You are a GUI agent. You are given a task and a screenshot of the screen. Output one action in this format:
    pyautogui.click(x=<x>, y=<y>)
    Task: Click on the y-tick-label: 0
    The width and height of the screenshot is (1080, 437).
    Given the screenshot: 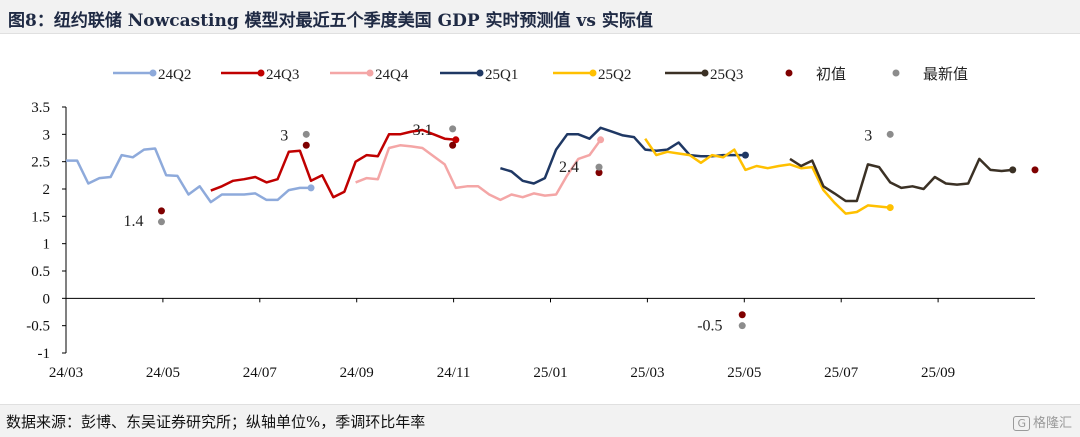 What is the action you would take?
    pyautogui.click(x=47, y=299)
    